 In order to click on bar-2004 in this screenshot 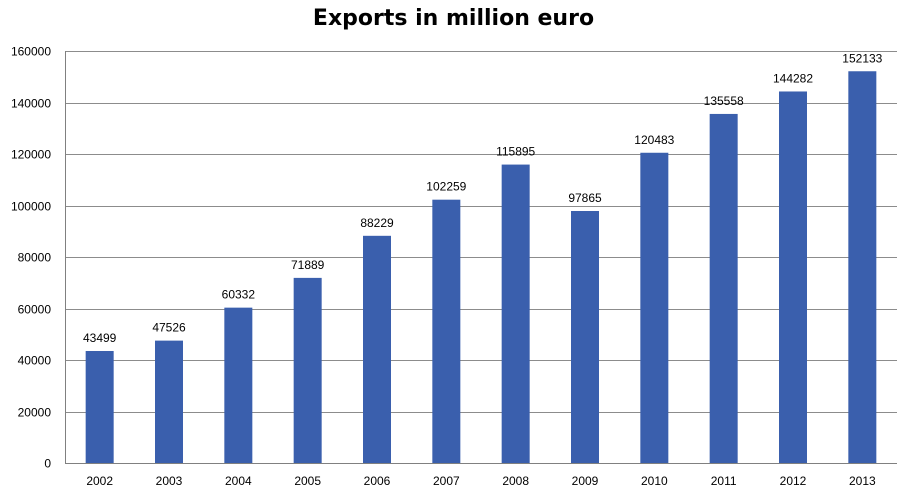, I will do `click(238, 385)`.